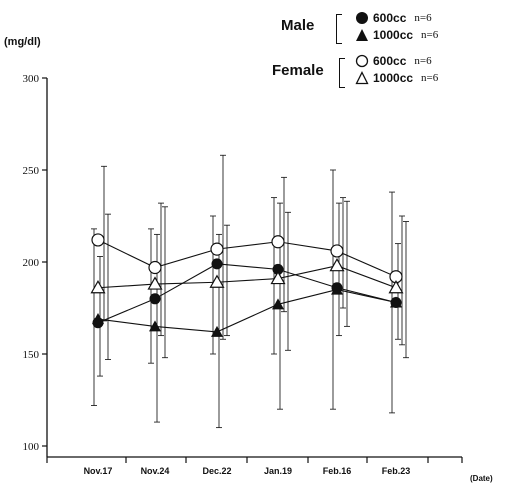  Describe the element at coordinates (22, 42) in the screenshot. I see `y-axis-label: (mg/dl)` at that location.